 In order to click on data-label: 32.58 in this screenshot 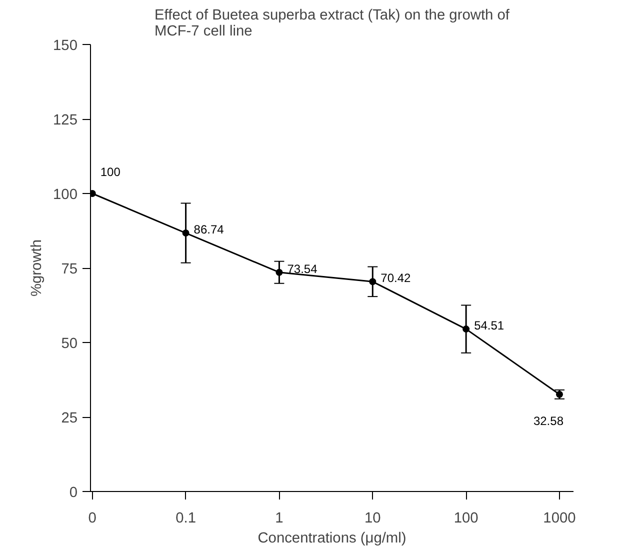, I will do `click(548, 421)`.